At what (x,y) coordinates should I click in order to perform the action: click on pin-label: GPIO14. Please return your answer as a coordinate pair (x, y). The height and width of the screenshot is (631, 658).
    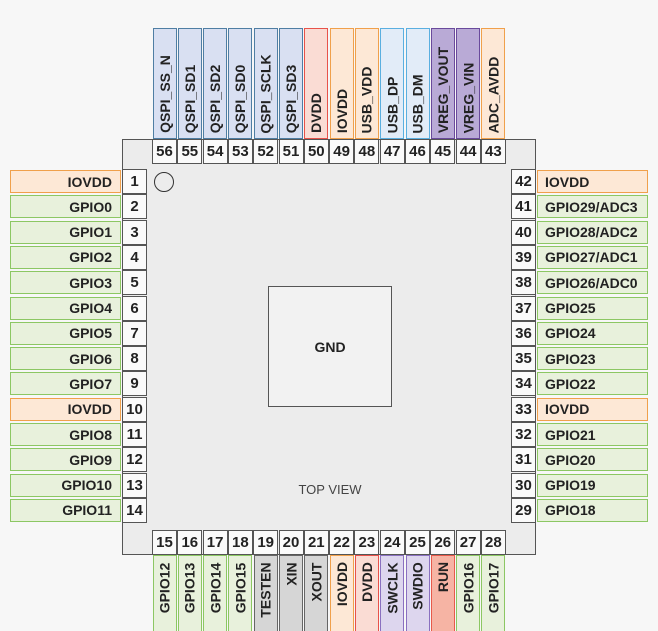
    Looking at the image, I should click on (215, 593).